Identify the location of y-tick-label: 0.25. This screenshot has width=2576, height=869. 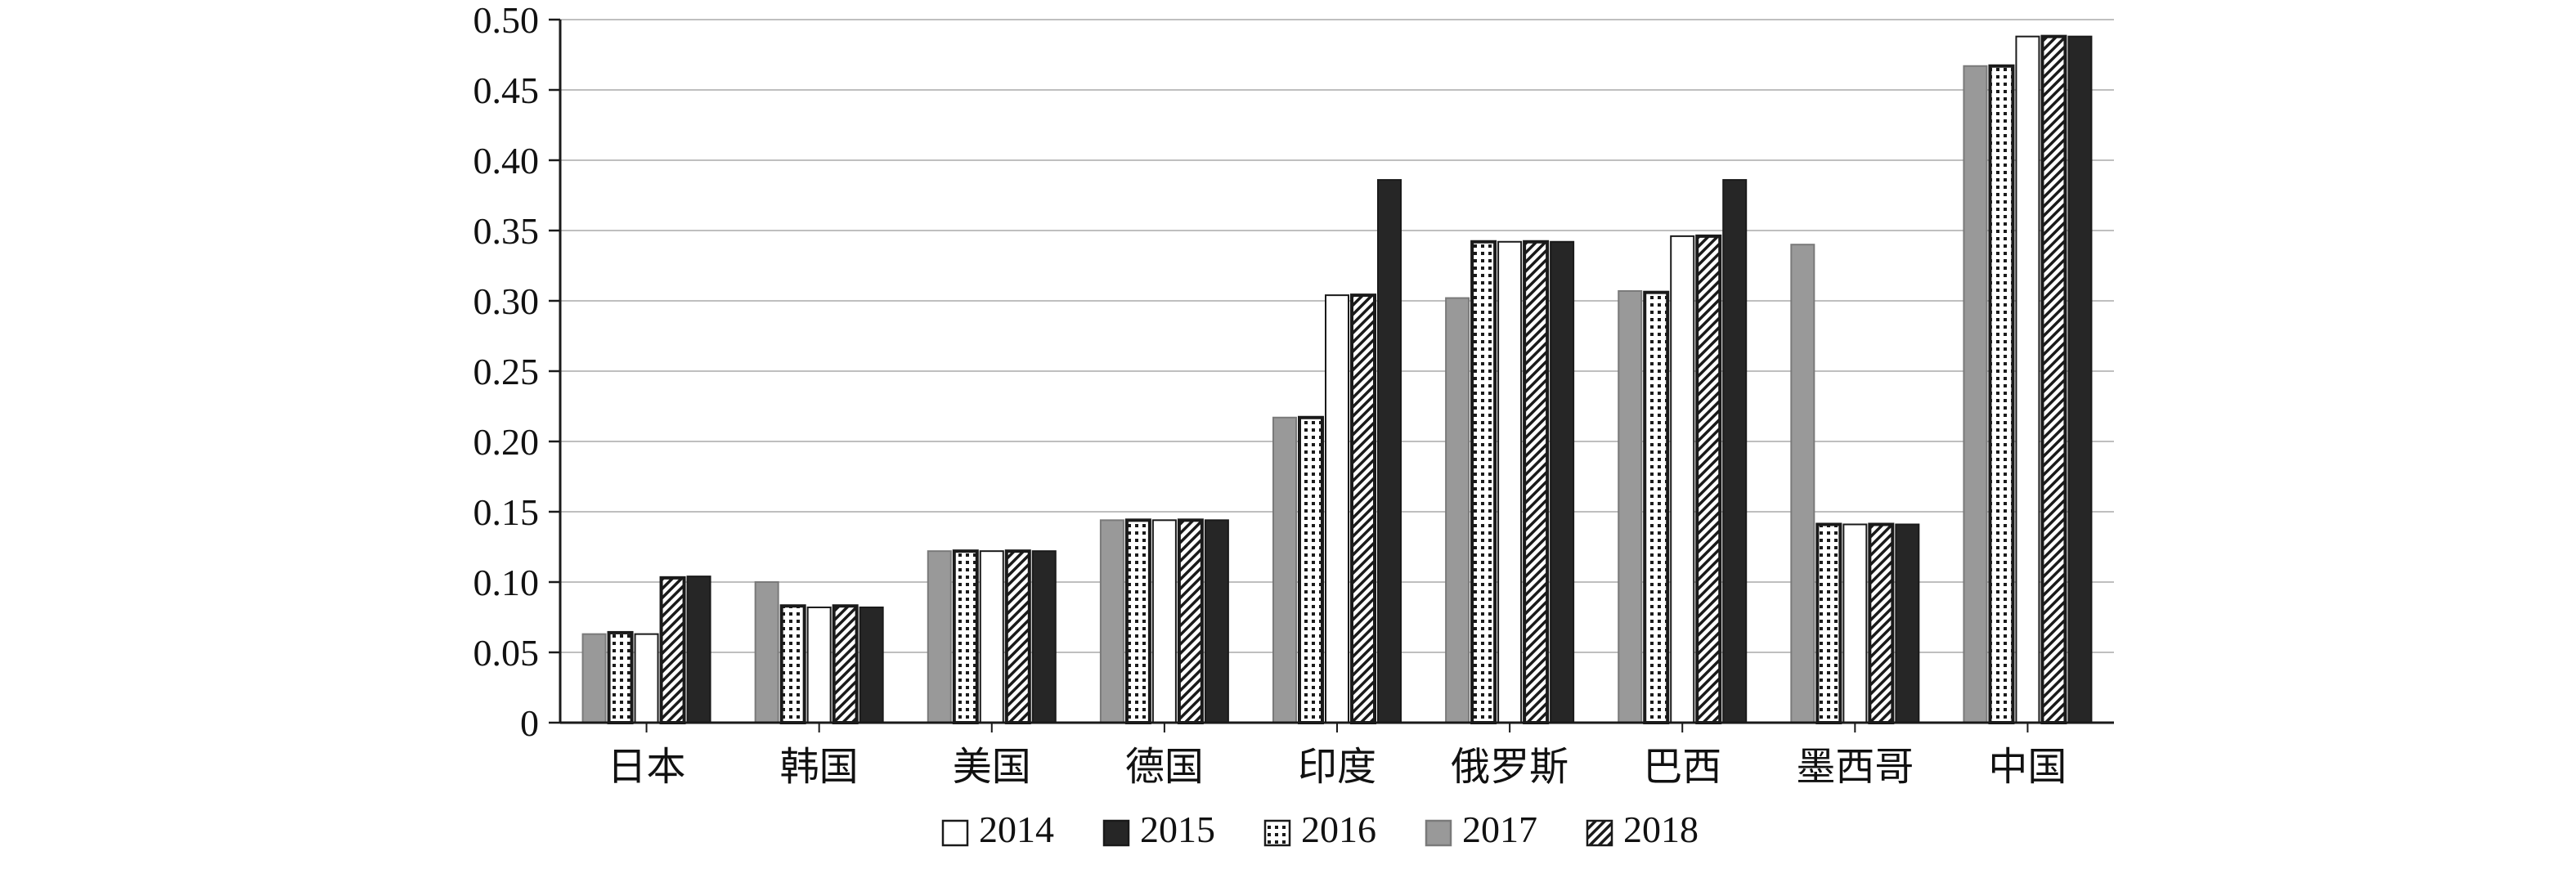
(506, 371).